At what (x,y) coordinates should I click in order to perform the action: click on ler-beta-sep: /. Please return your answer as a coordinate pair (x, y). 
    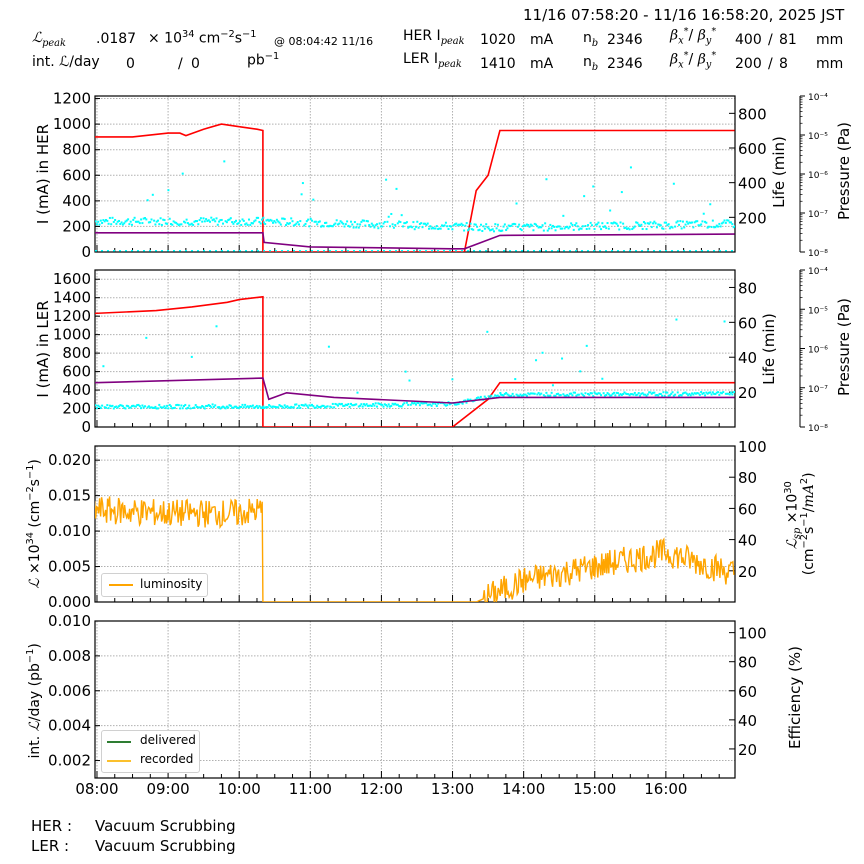
    Looking at the image, I should click on (770, 64).